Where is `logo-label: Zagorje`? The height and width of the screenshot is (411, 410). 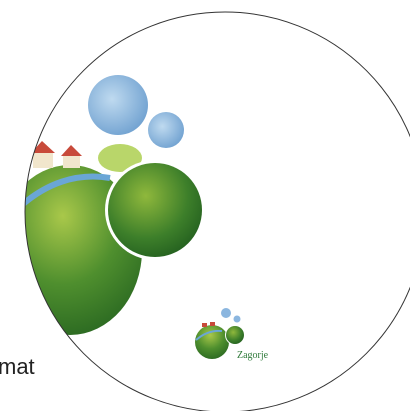
logo-label: Zagorje is located at coordinates (253, 355).